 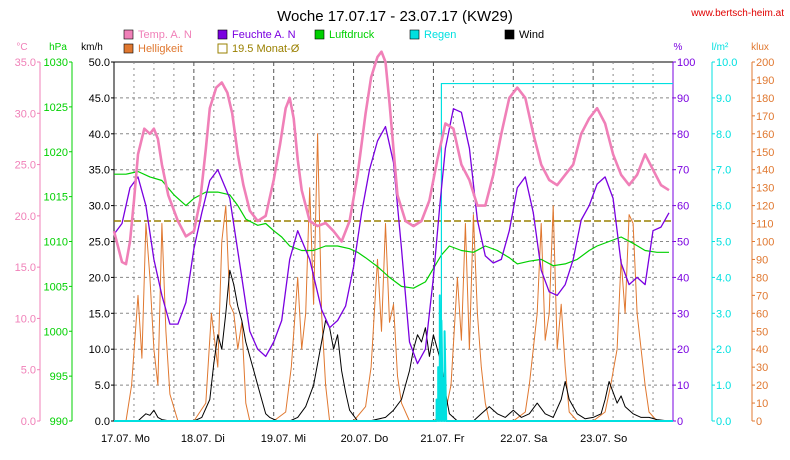 I want to click on x-tick-label: 19.07. Mi, so click(x=283, y=439).